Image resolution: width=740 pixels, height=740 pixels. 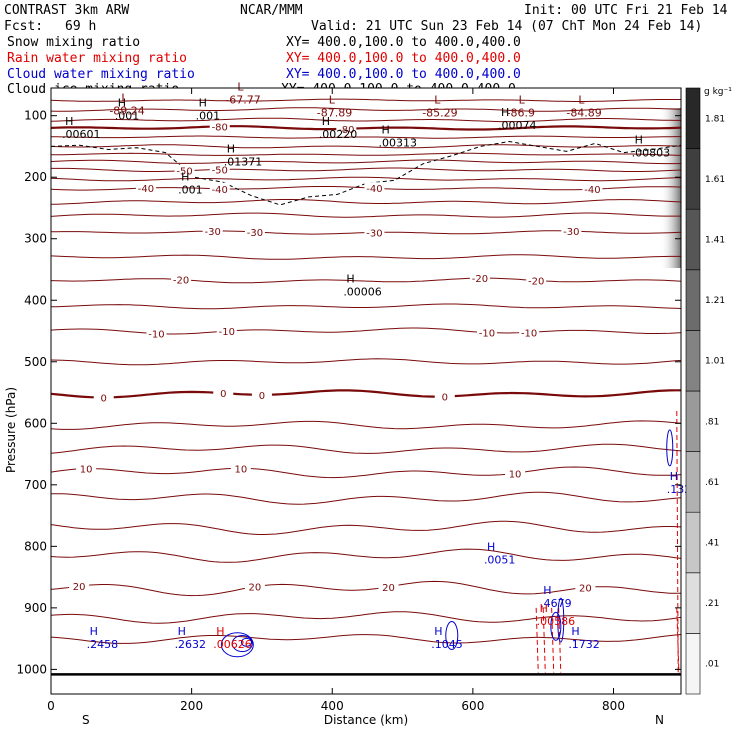 What do you see at coordinates (651, 152) in the screenshot?
I see `extremum-value-label: .00803` at bounding box center [651, 152].